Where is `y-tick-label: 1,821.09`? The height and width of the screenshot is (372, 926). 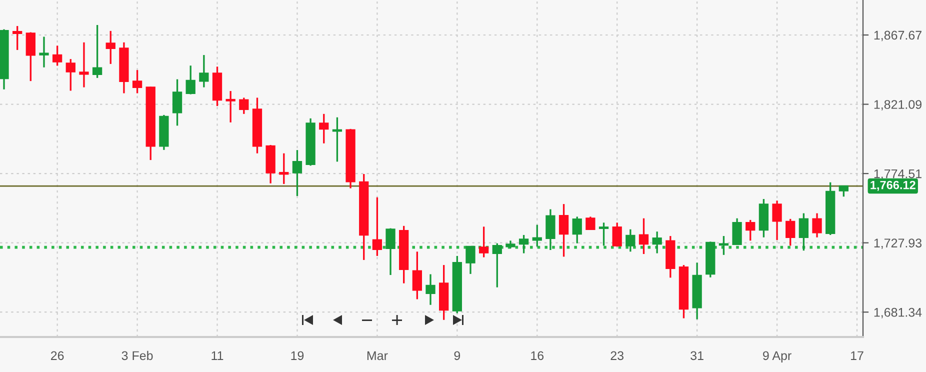 y-tick-label: 1,821.09 is located at coordinates (898, 105).